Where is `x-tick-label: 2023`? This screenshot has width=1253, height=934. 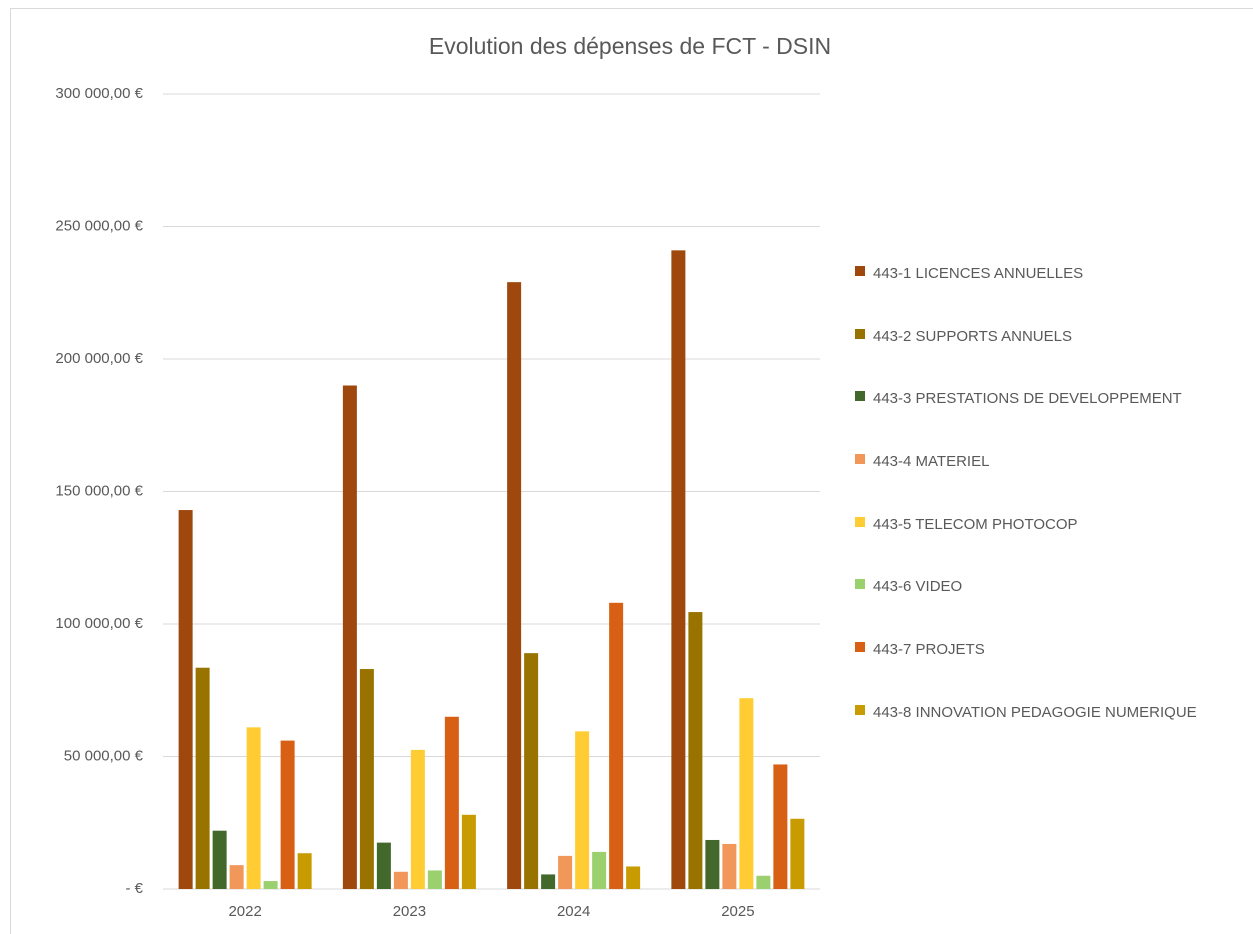 x-tick-label: 2023 is located at coordinates (409, 911).